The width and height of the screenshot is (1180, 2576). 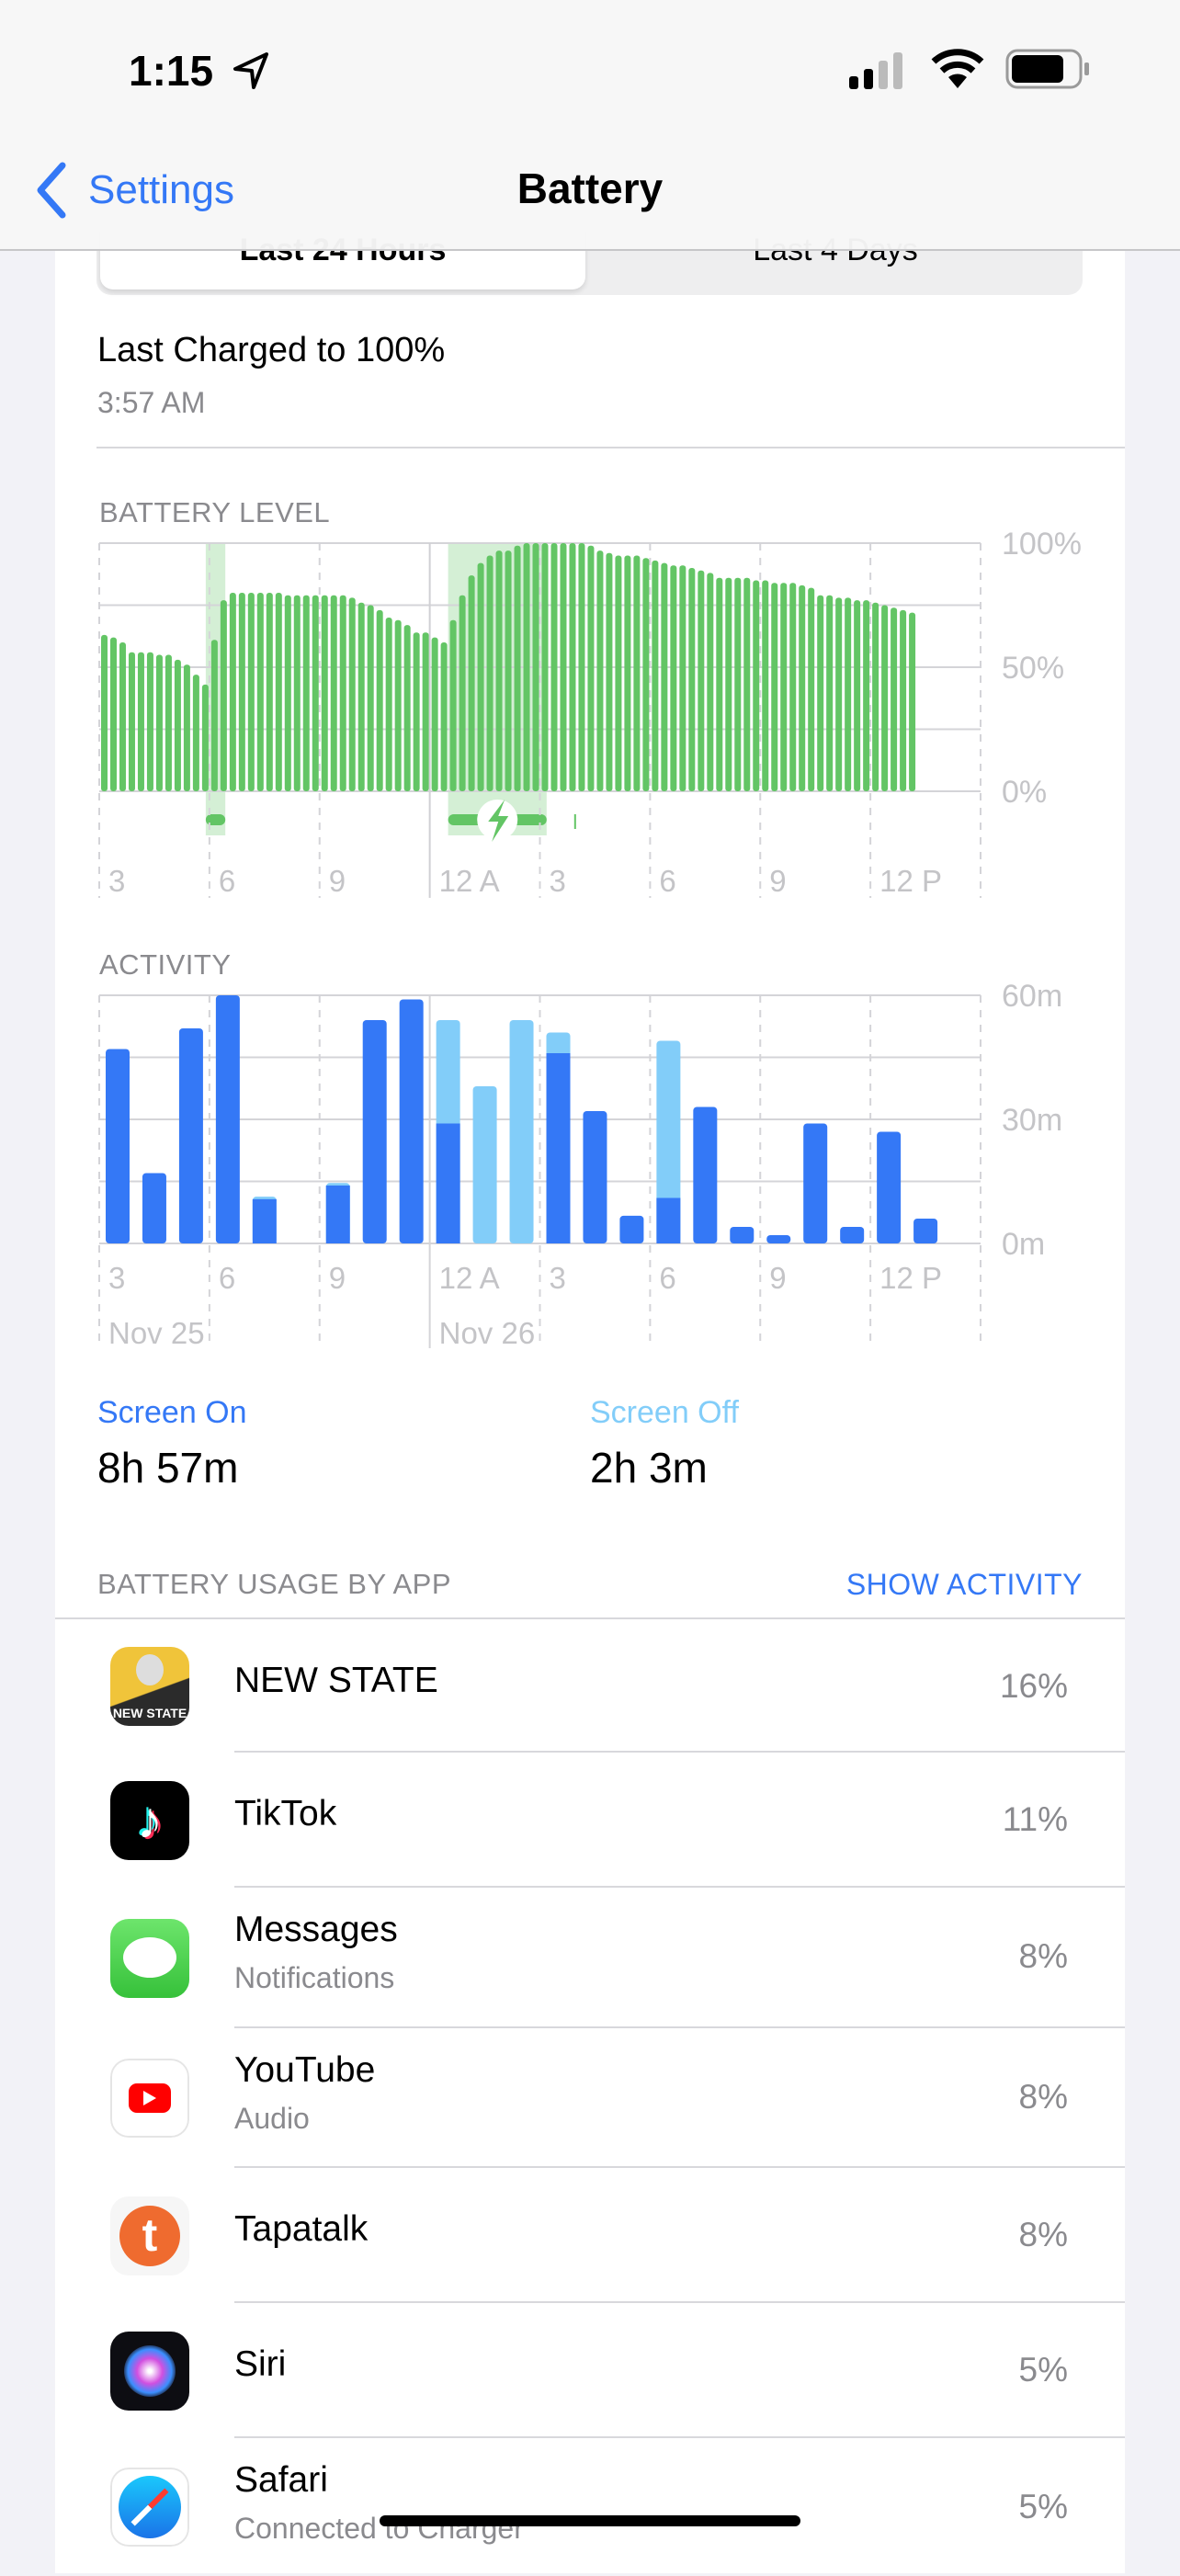 I want to click on app-usage-row: YouTube Audio 8%, so click(x=590, y=2098).